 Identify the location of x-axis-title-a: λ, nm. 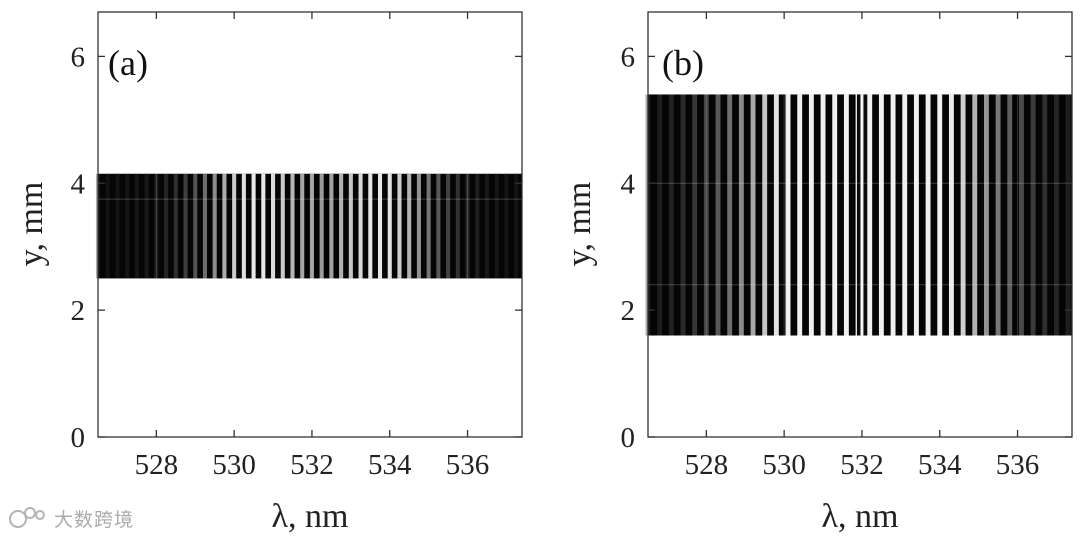
(310, 516).